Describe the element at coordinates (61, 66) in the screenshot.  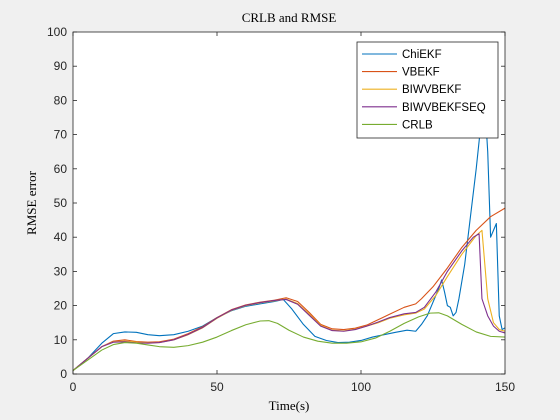
I see `y-tick-label: 90` at that location.